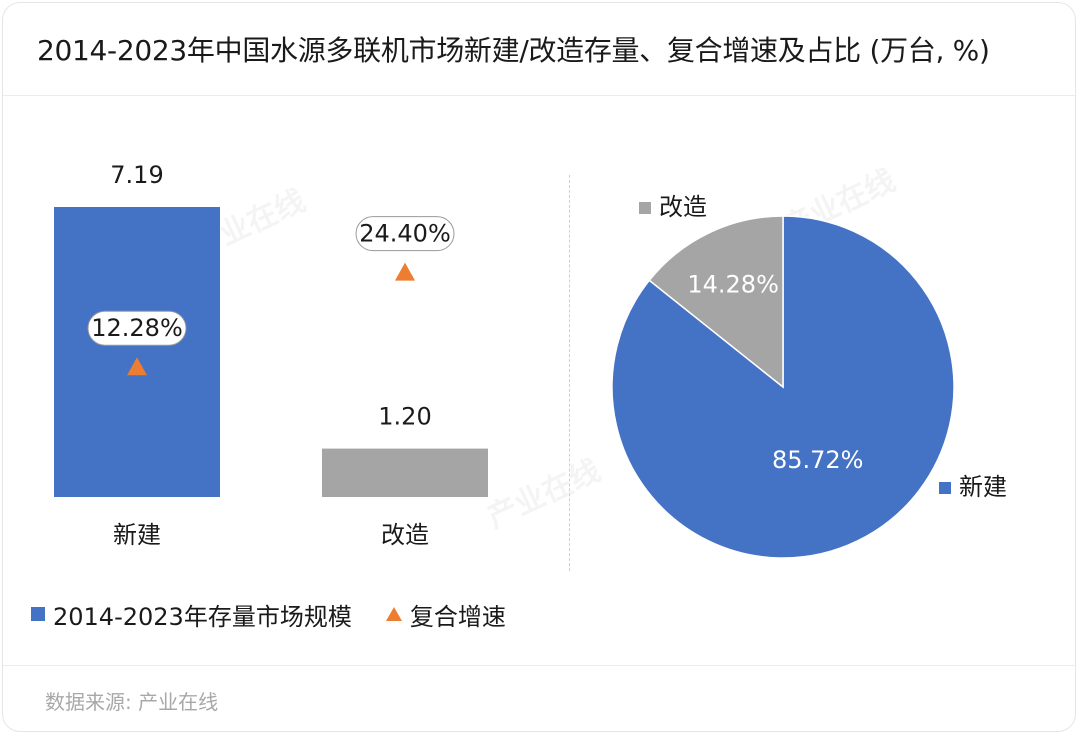 The height and width of the screenshot is (738, 1080). Describe the element at coordinates (733, 284) in the screenshot. I see `pie-value-label: 14.28%` at that location.